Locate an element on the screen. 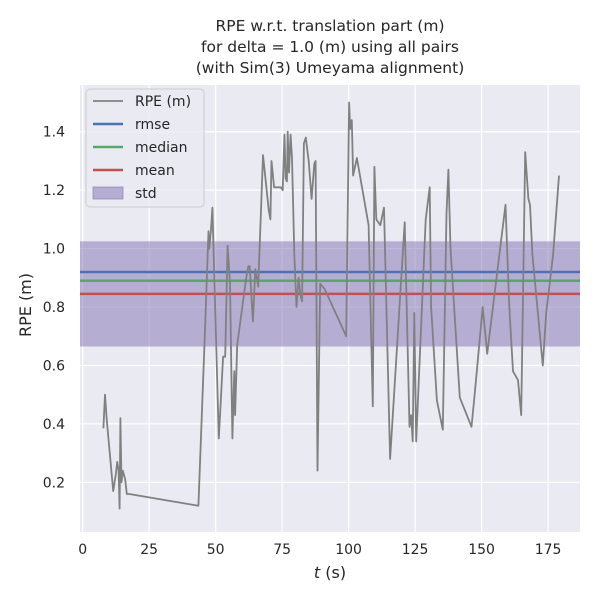 The width and height of the screenshot is (600, 600). title-line-2: for delta = 1.0 (m) using all pairs is located at coordinates (330, 47).